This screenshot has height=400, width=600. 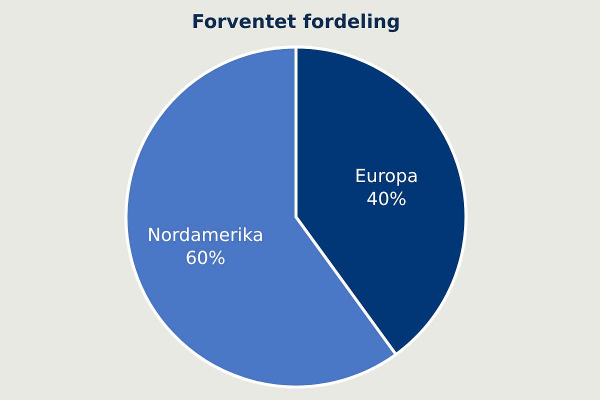 I want to click on data-label: 40%, so click(x=386, y=199).